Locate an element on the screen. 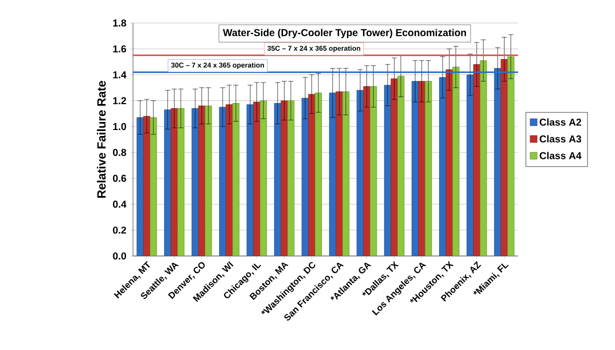  y-tick-label: 1.0 is located at coordinates (119, 126).